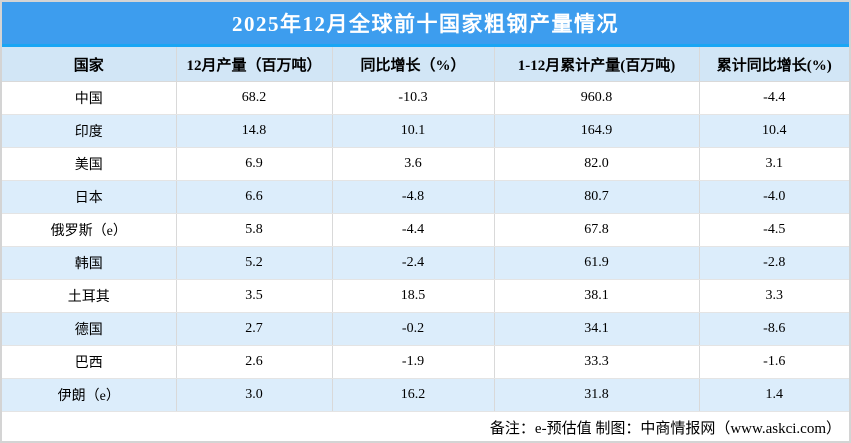 This screenshot has height=443, width=851. Describe the element at coordinates (413, 296) in the screenshot. I see `yoy-growth-cell: 18.5` at that location.